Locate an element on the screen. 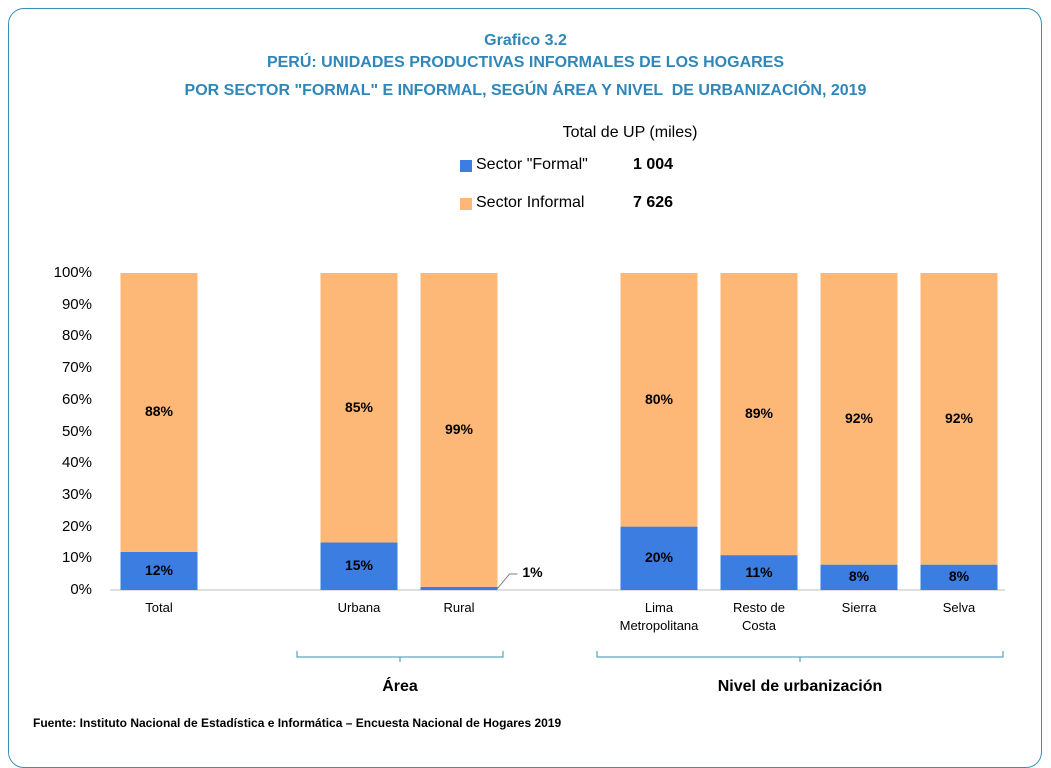  value-label: 1% is located at coordinates (532, 572).